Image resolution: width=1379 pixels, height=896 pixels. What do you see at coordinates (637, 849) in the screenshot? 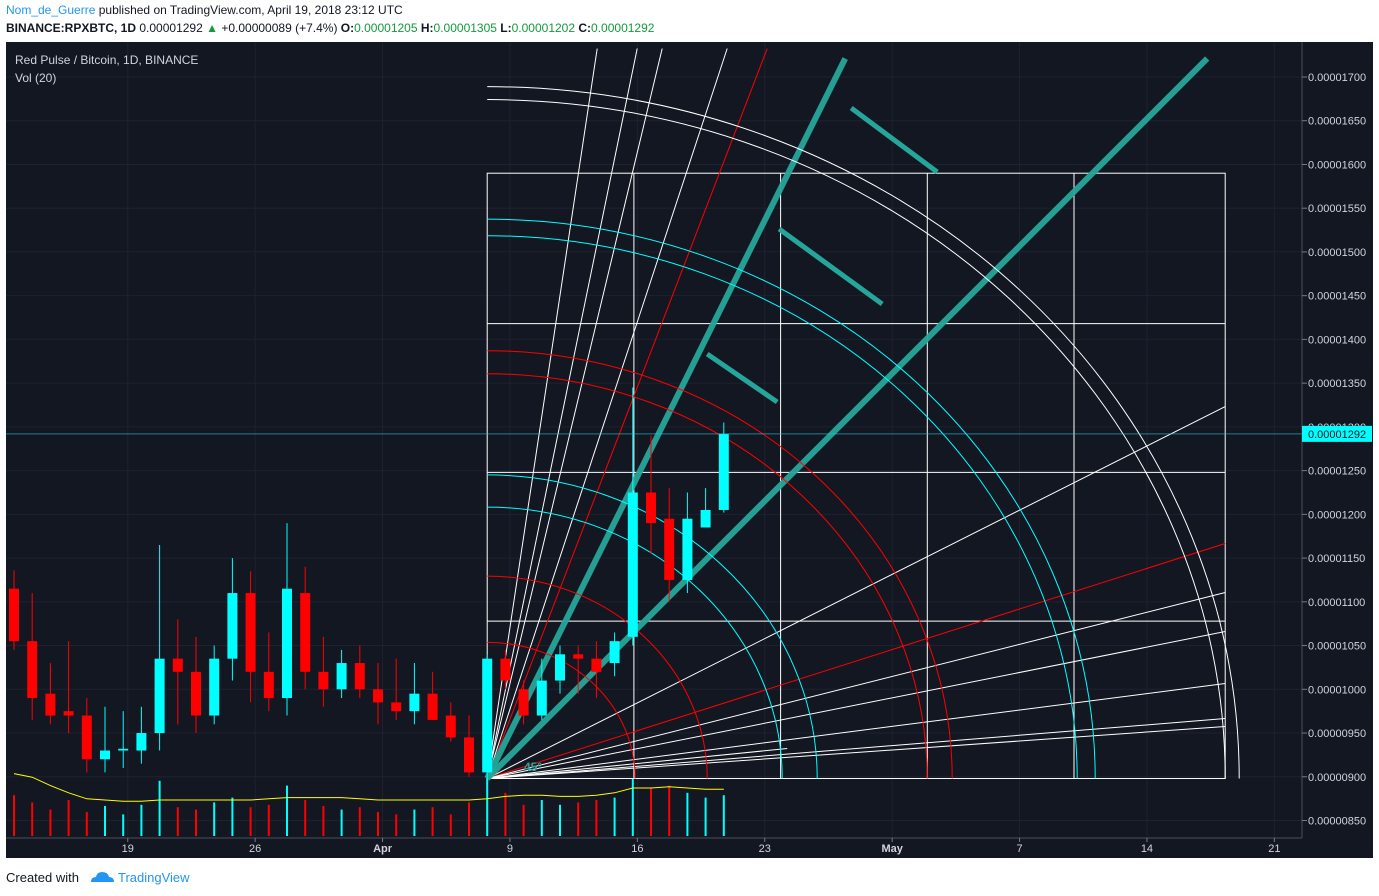
I see `time-tick-label: 16` at bounding box center [637, 849].